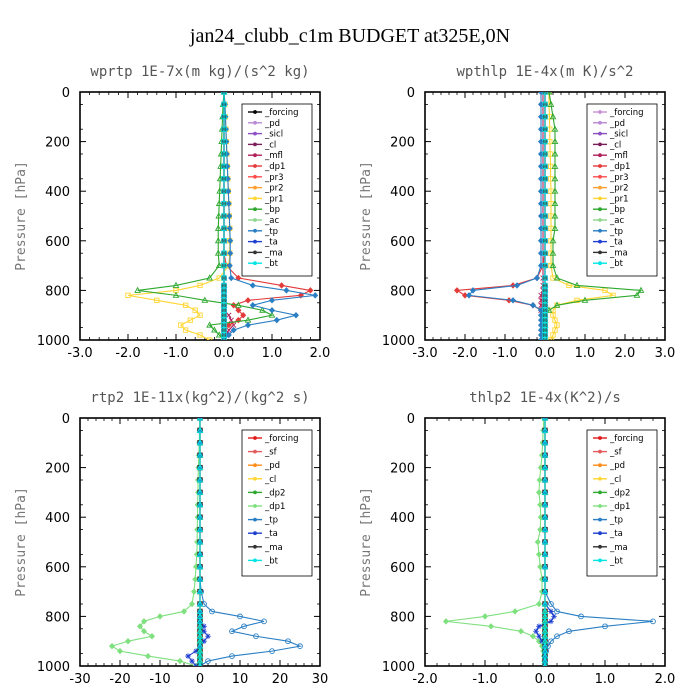  What do you see at coordinates (424, 353) in the screenshot?
I see `x-tick-label: -3.0` at bounding box center [424, 353].